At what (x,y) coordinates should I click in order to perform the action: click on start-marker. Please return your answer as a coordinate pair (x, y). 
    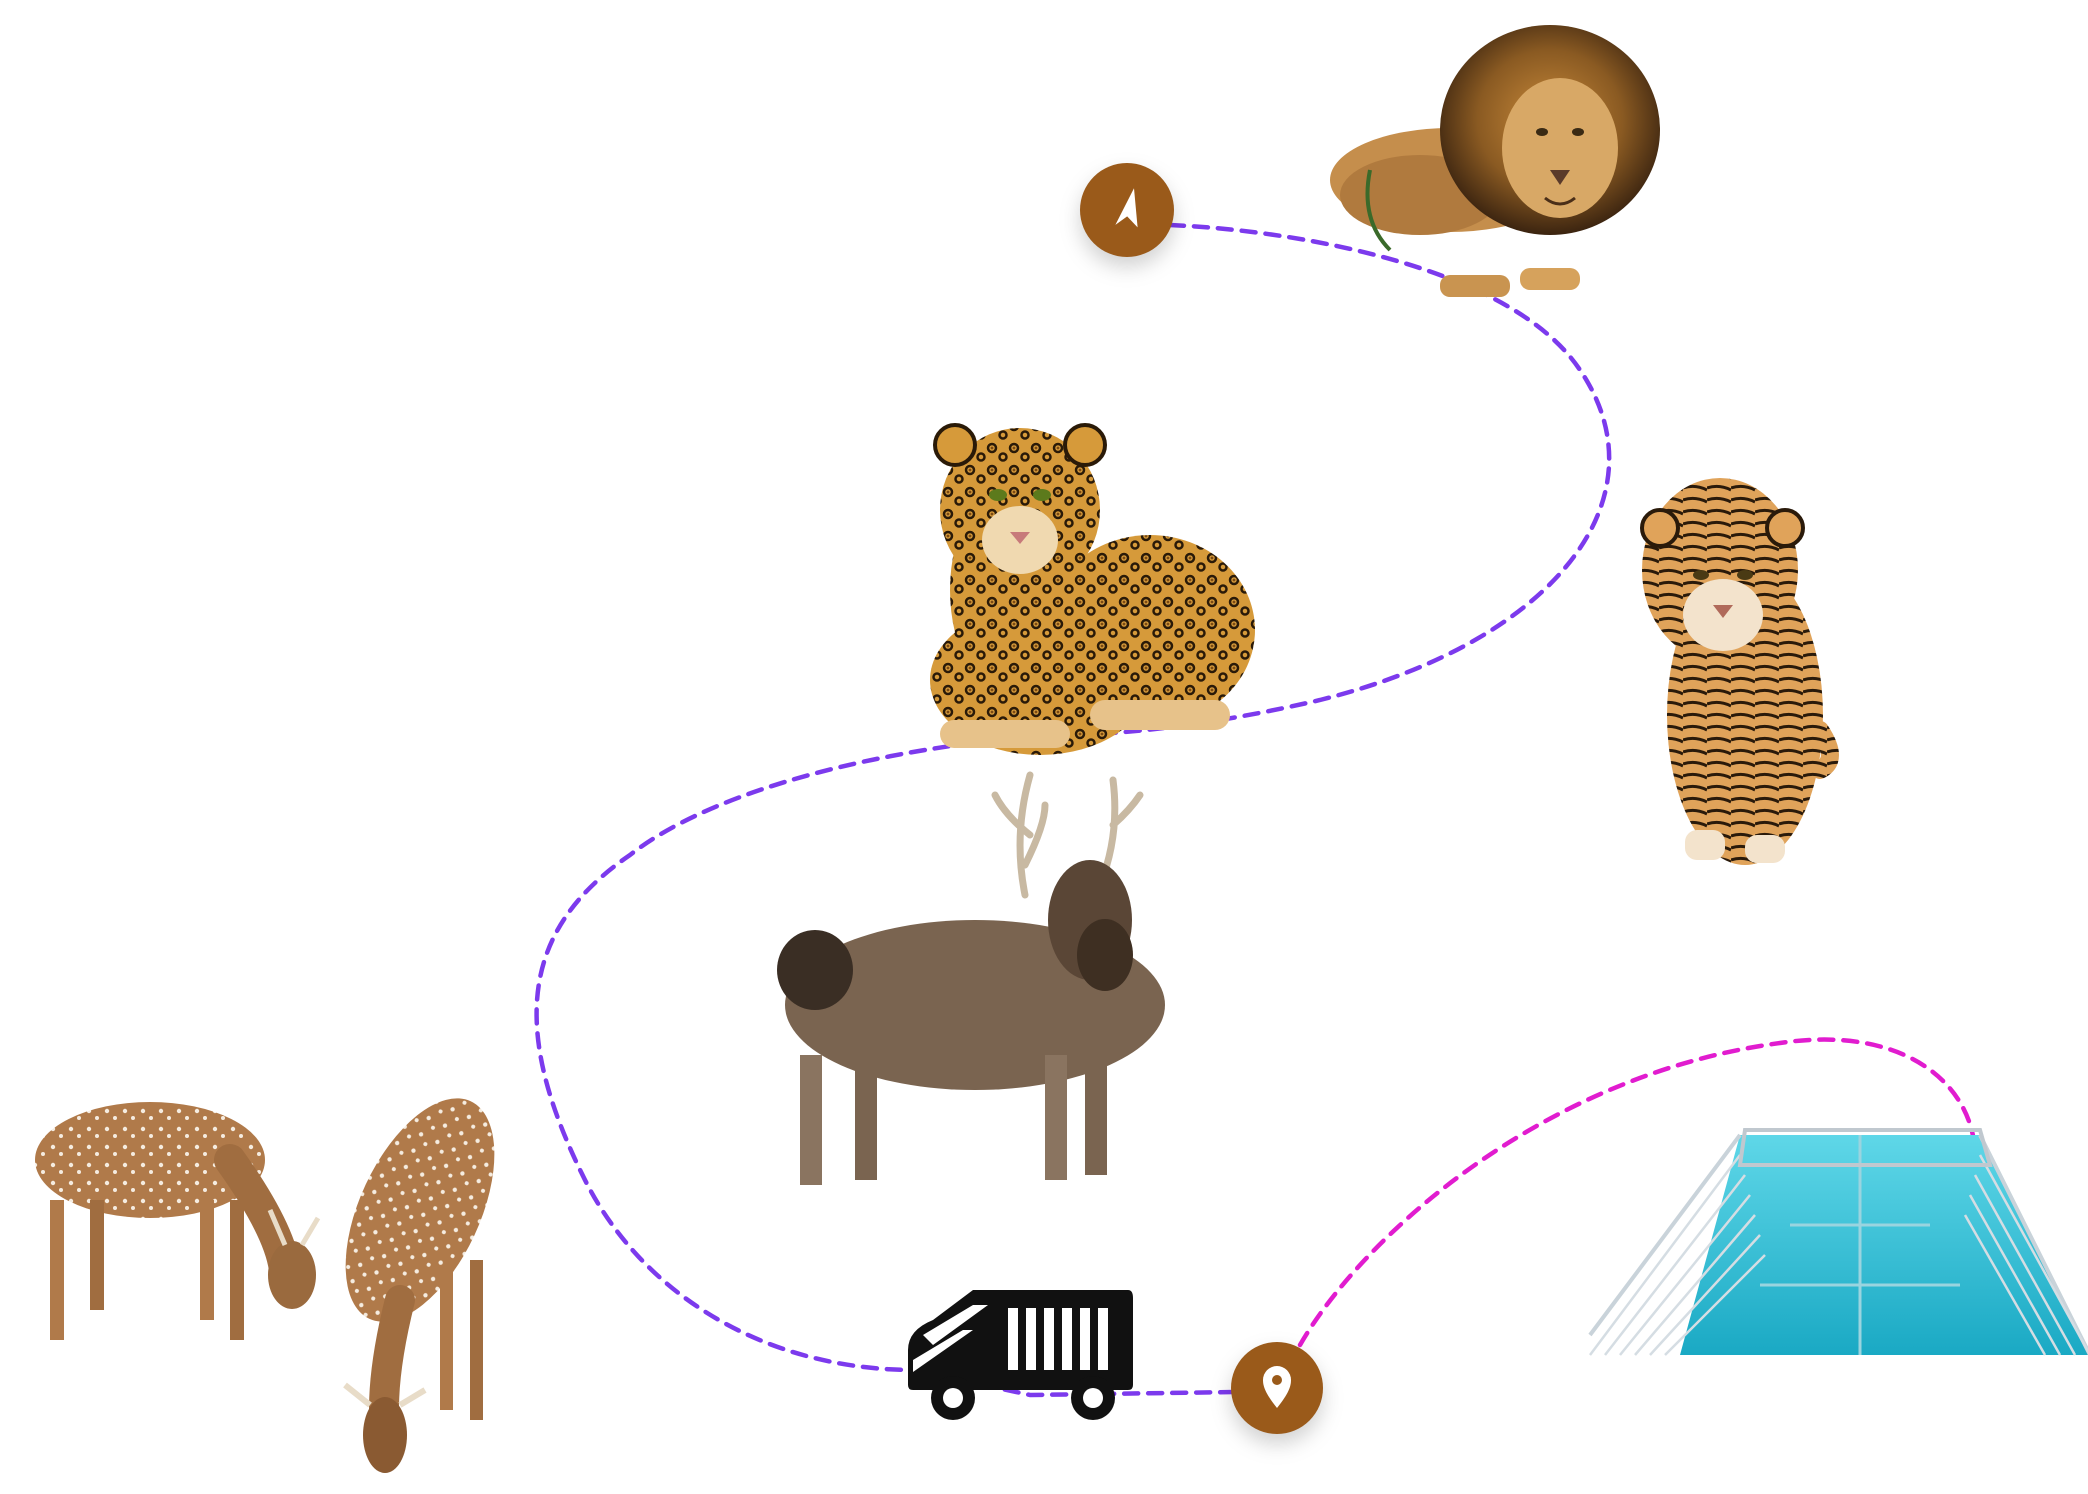
    Looking at the image, I should click on (1127, 210).